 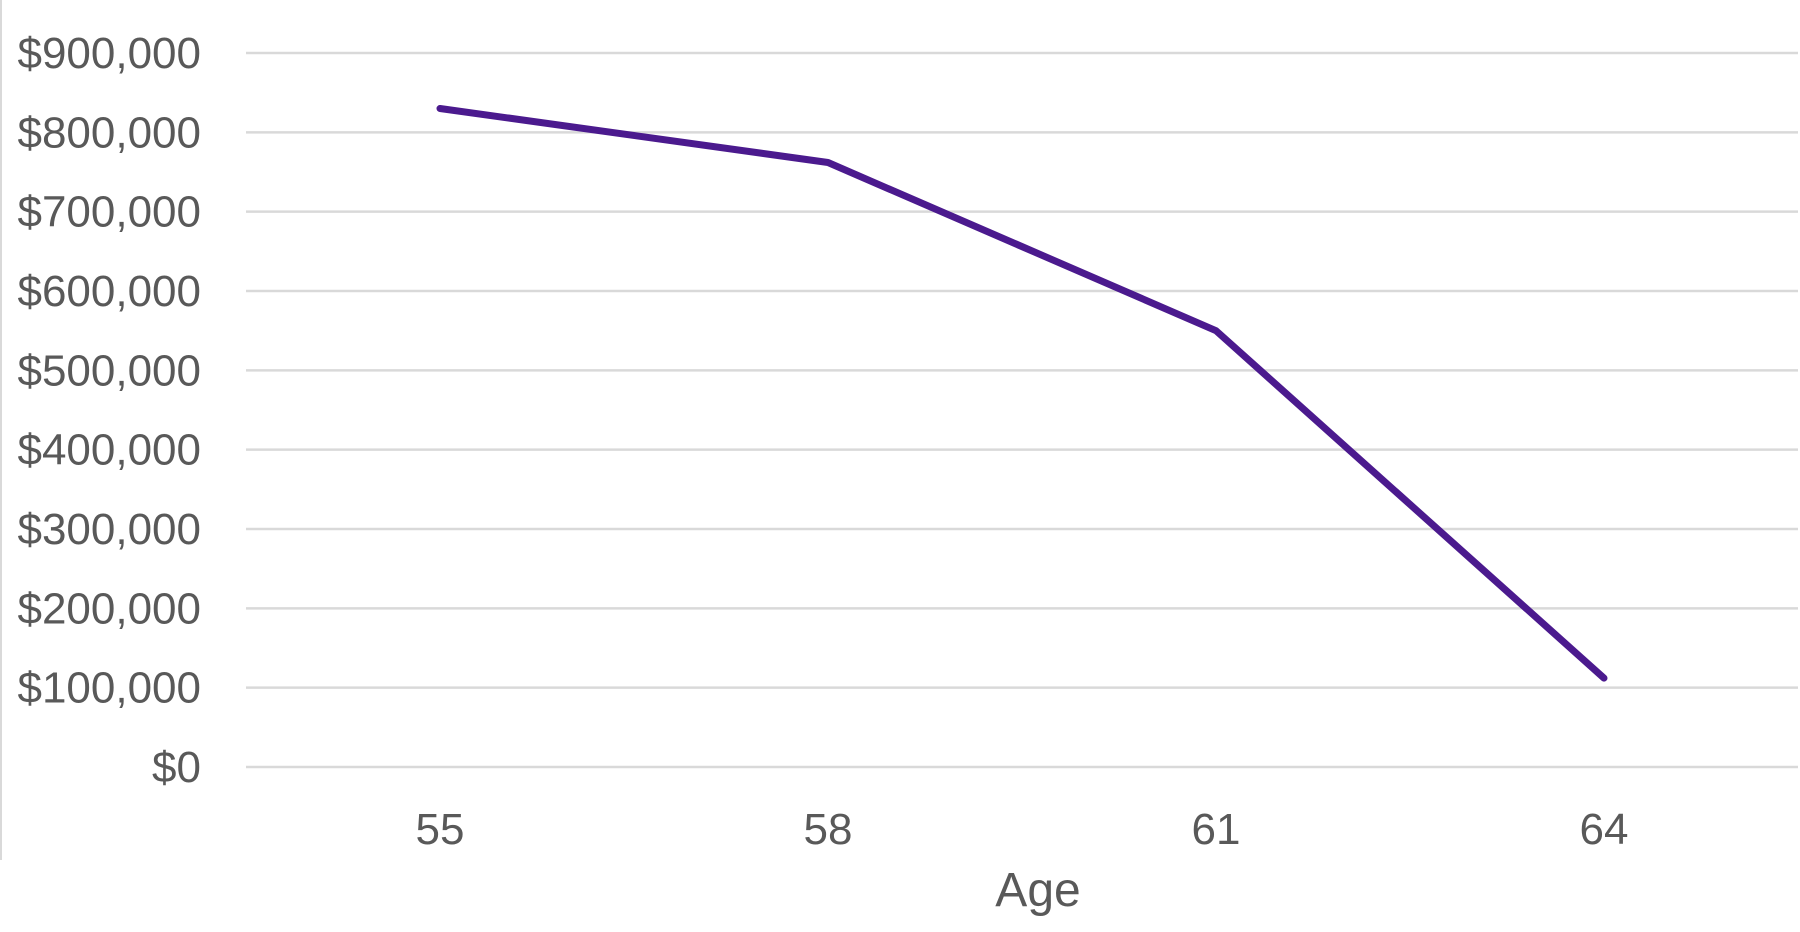 I want to click on y-tick-label: $100,000, so click(x=109, y=688).